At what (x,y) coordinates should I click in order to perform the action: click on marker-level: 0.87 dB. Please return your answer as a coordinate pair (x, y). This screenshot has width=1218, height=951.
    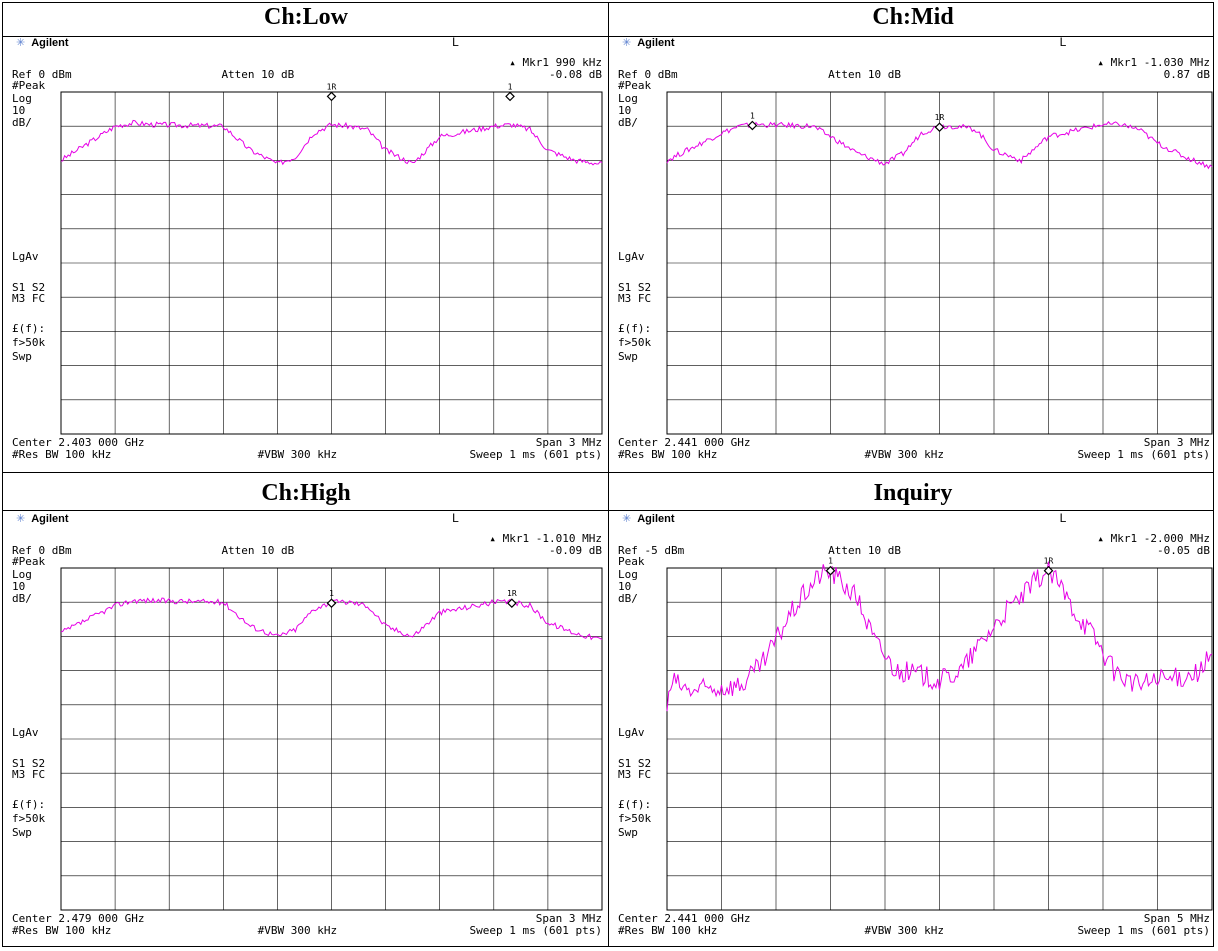
    Looking at the image, I should click on (1187, 74).